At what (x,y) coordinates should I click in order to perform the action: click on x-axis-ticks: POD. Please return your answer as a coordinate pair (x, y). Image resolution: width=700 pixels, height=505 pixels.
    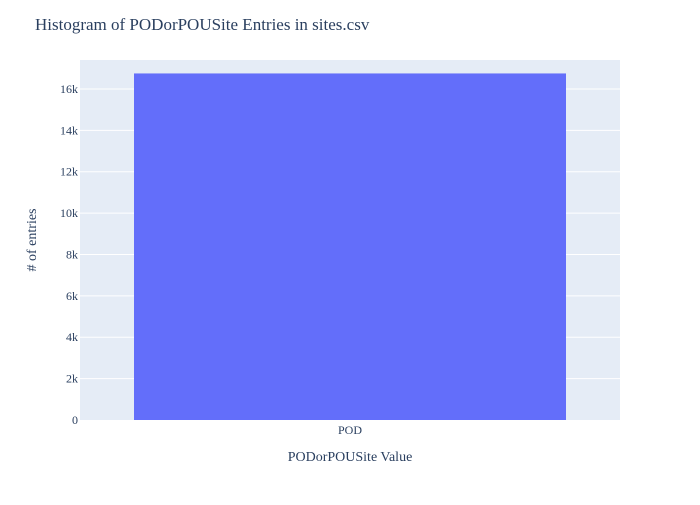
    Looking at the image, I should click on (350, 430).